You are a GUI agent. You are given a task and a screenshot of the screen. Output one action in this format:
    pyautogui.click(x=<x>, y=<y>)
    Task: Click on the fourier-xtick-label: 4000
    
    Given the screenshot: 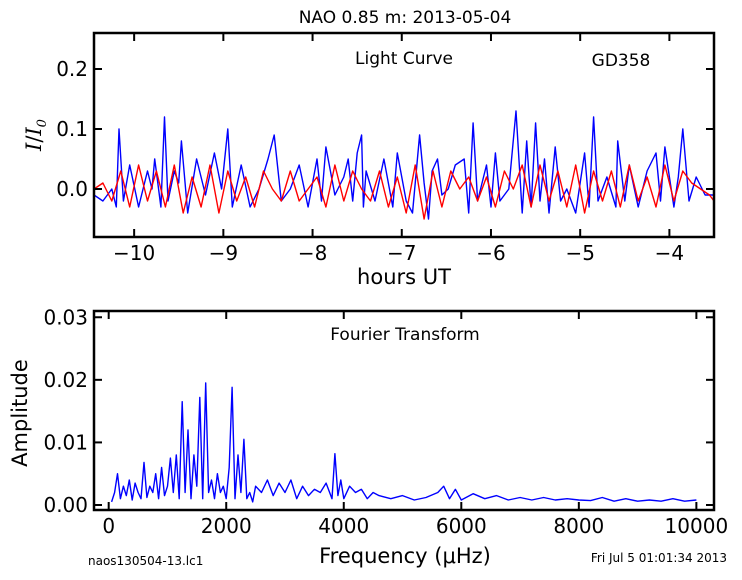 What is the action you would take?
    pyautogui.click(x=343, y=526)
    